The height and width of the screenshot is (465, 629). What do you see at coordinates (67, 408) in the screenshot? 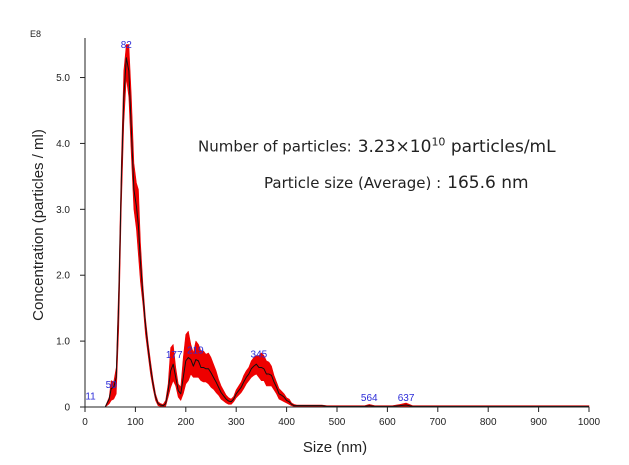
I see `y-tick-label: 0` at bounding box center [67, 408].